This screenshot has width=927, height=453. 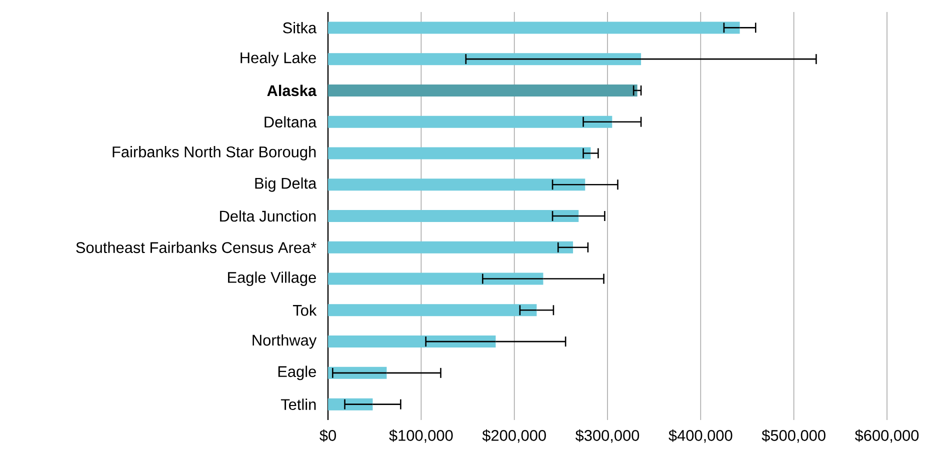 I want to click on y-tick-label: Northway, so click(x=284, y=341).